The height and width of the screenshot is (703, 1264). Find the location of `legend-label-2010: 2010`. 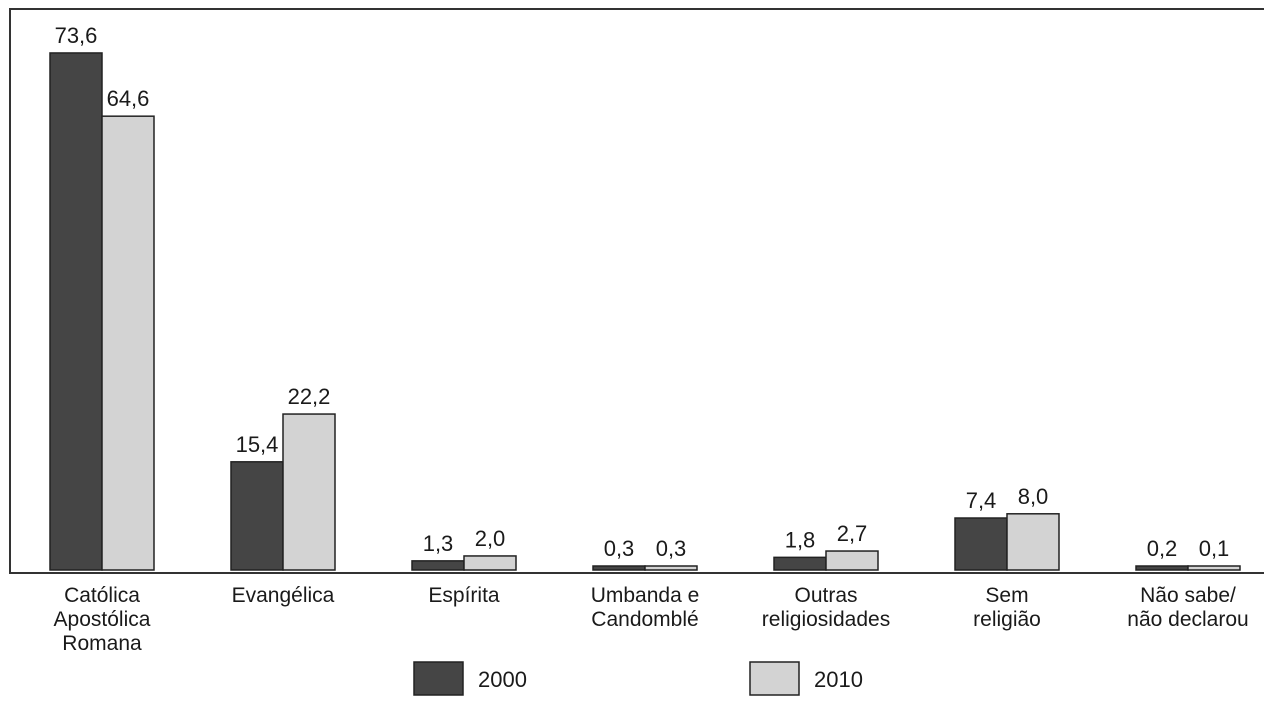

legend-label-2010: 2010 is located at coordinates (838, 679).